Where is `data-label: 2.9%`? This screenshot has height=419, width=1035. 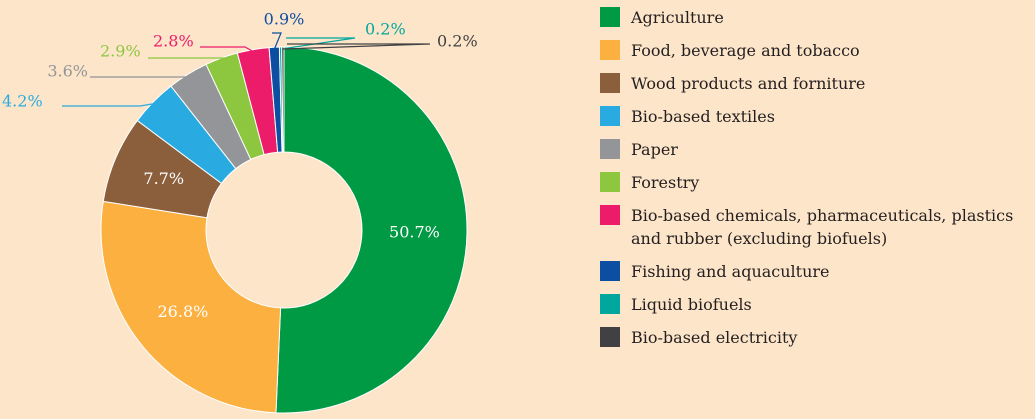
data-label: 2.9% is located at coordinates (120, 51).